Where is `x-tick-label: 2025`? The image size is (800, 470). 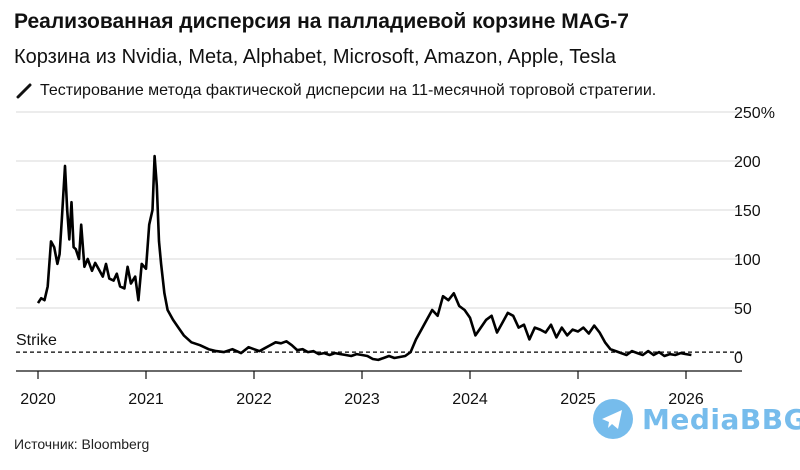
x-tick-label: 2025 is located at coordinates (578, 399).